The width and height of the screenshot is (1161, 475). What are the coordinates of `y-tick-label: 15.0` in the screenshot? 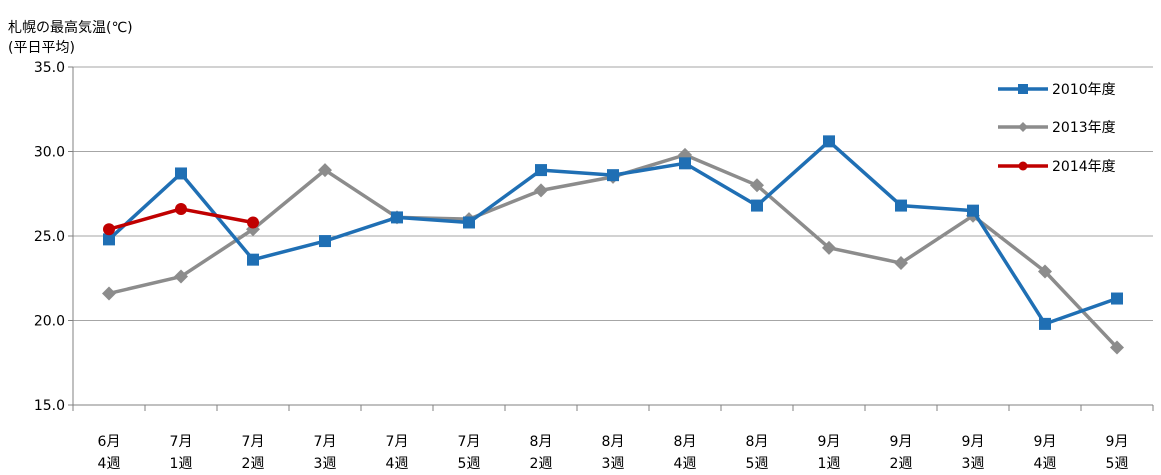 It's located at (49, 406).